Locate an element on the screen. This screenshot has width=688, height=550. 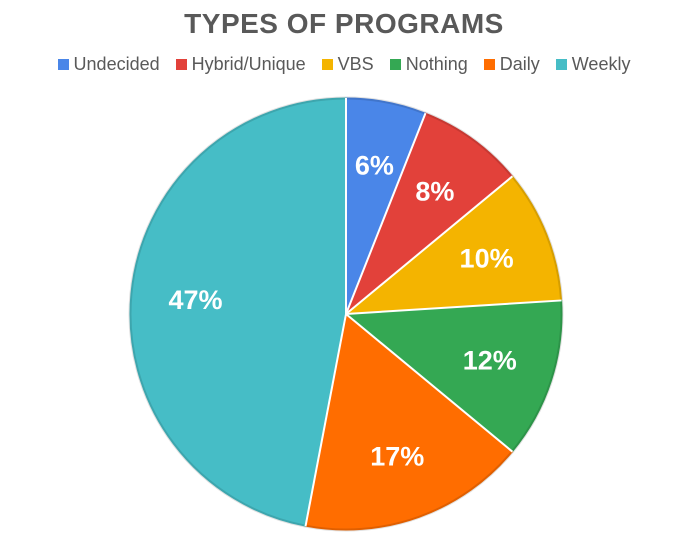
slice-data-label: 10% is located at coordinates (487, 258).